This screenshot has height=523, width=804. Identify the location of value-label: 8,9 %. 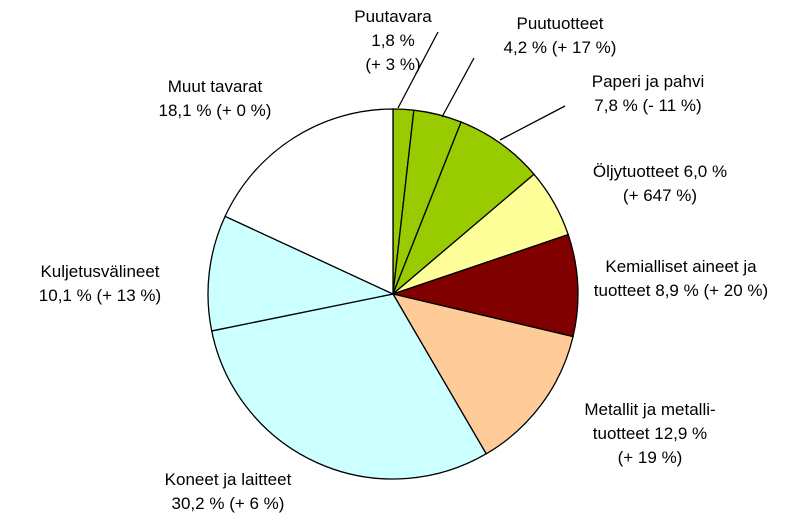
(677, 290).